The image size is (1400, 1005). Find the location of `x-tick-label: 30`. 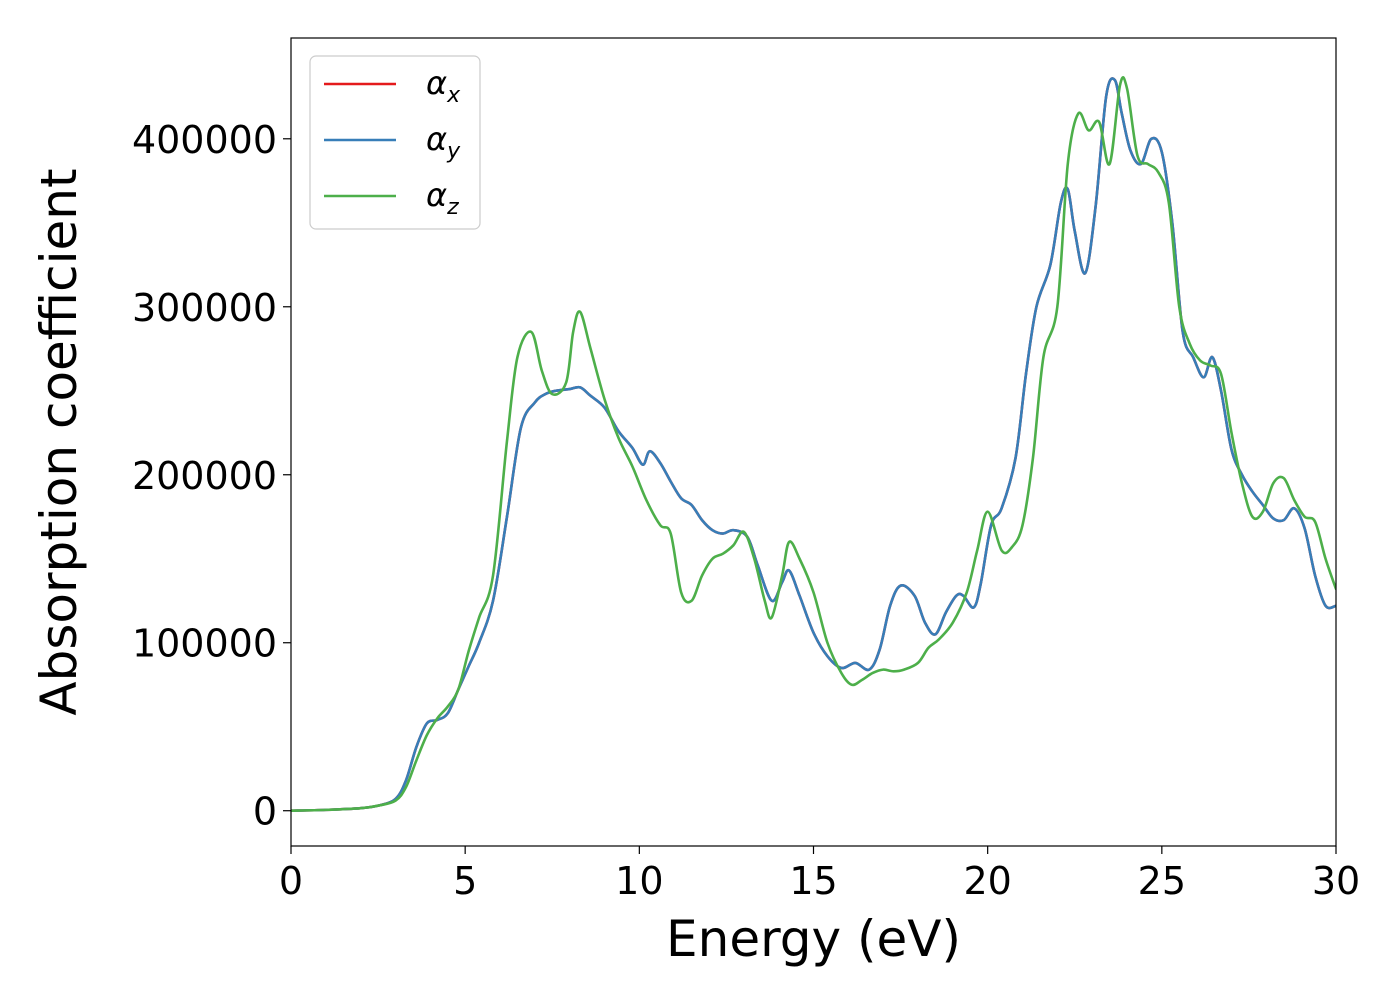

x-tick-label: 30 is located at coordinates (1336, 881).